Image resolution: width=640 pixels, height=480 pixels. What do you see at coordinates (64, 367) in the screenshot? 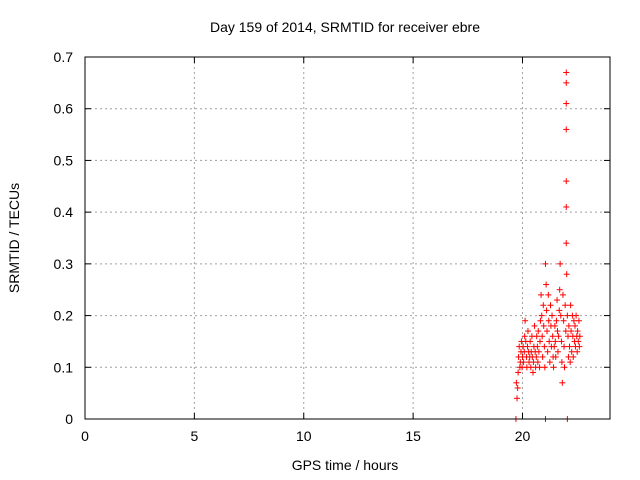
I see `y-tick-label: 0.1` at bounding box center [64, 367].